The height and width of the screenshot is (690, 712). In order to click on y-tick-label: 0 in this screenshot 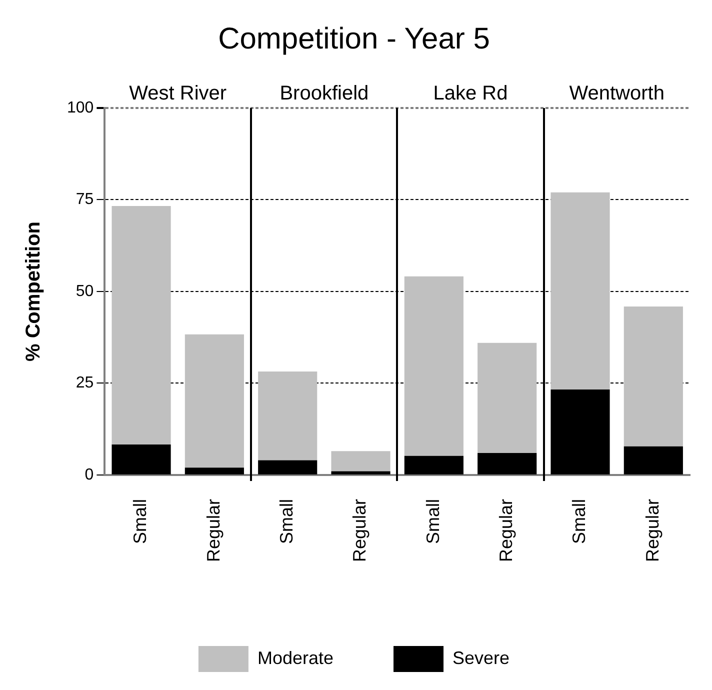, I will do `click(89, 475)`.